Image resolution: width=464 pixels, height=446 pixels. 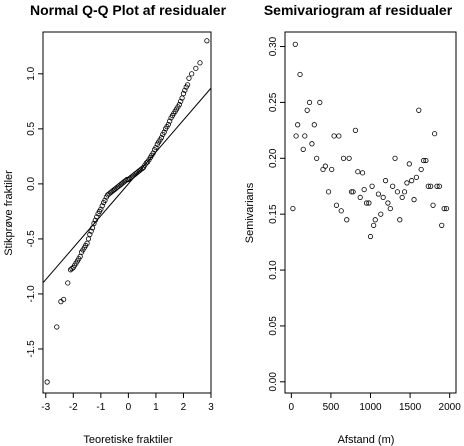 I want to click on qq-x-tick-label: -3, so click(x=45, y=407).